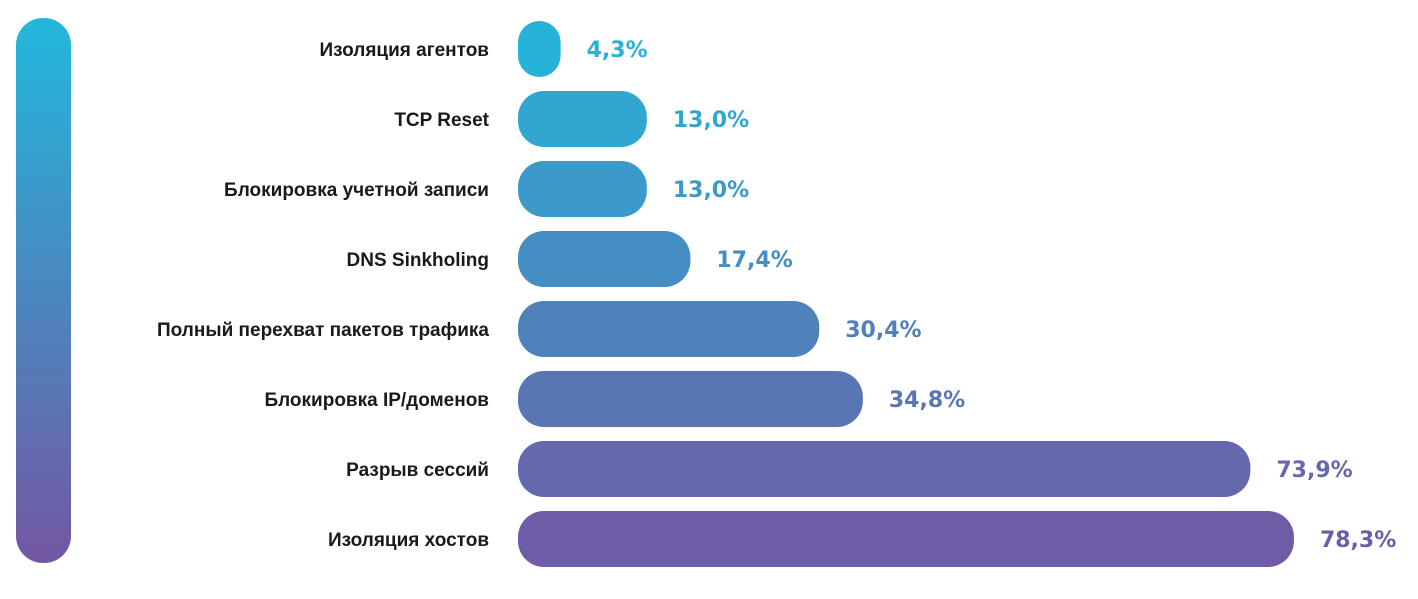 This screenshot has width=1418, height=599. What do you see at coordinates (617, 50) in the screenshot?
I see `value-label: 4,3%` at bounding box center [617, 50].